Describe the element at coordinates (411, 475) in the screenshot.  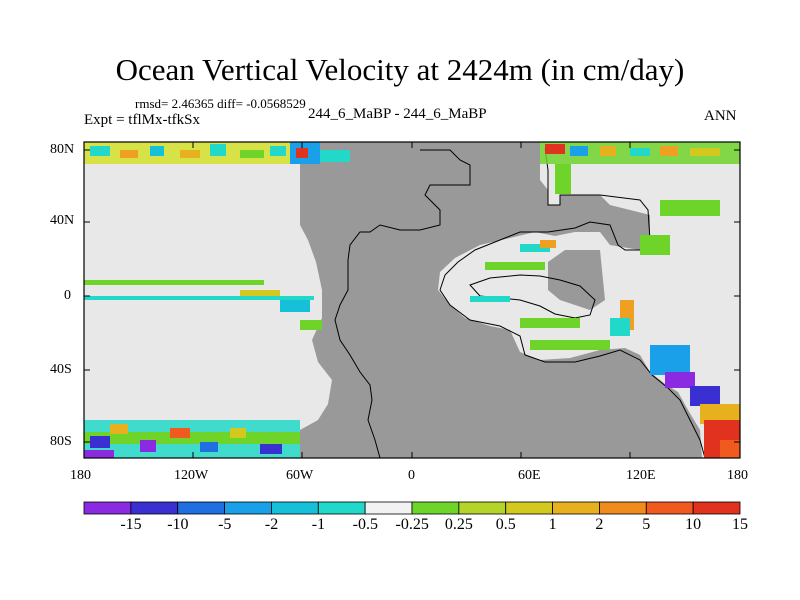
I see `x-tick-label-0: 0` at that location.